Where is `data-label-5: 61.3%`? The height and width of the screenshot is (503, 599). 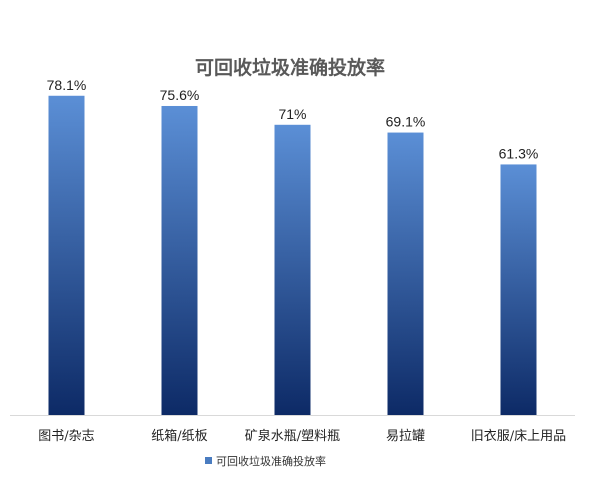
data-label-5: 61.3% is located at coordinates (519, 153).